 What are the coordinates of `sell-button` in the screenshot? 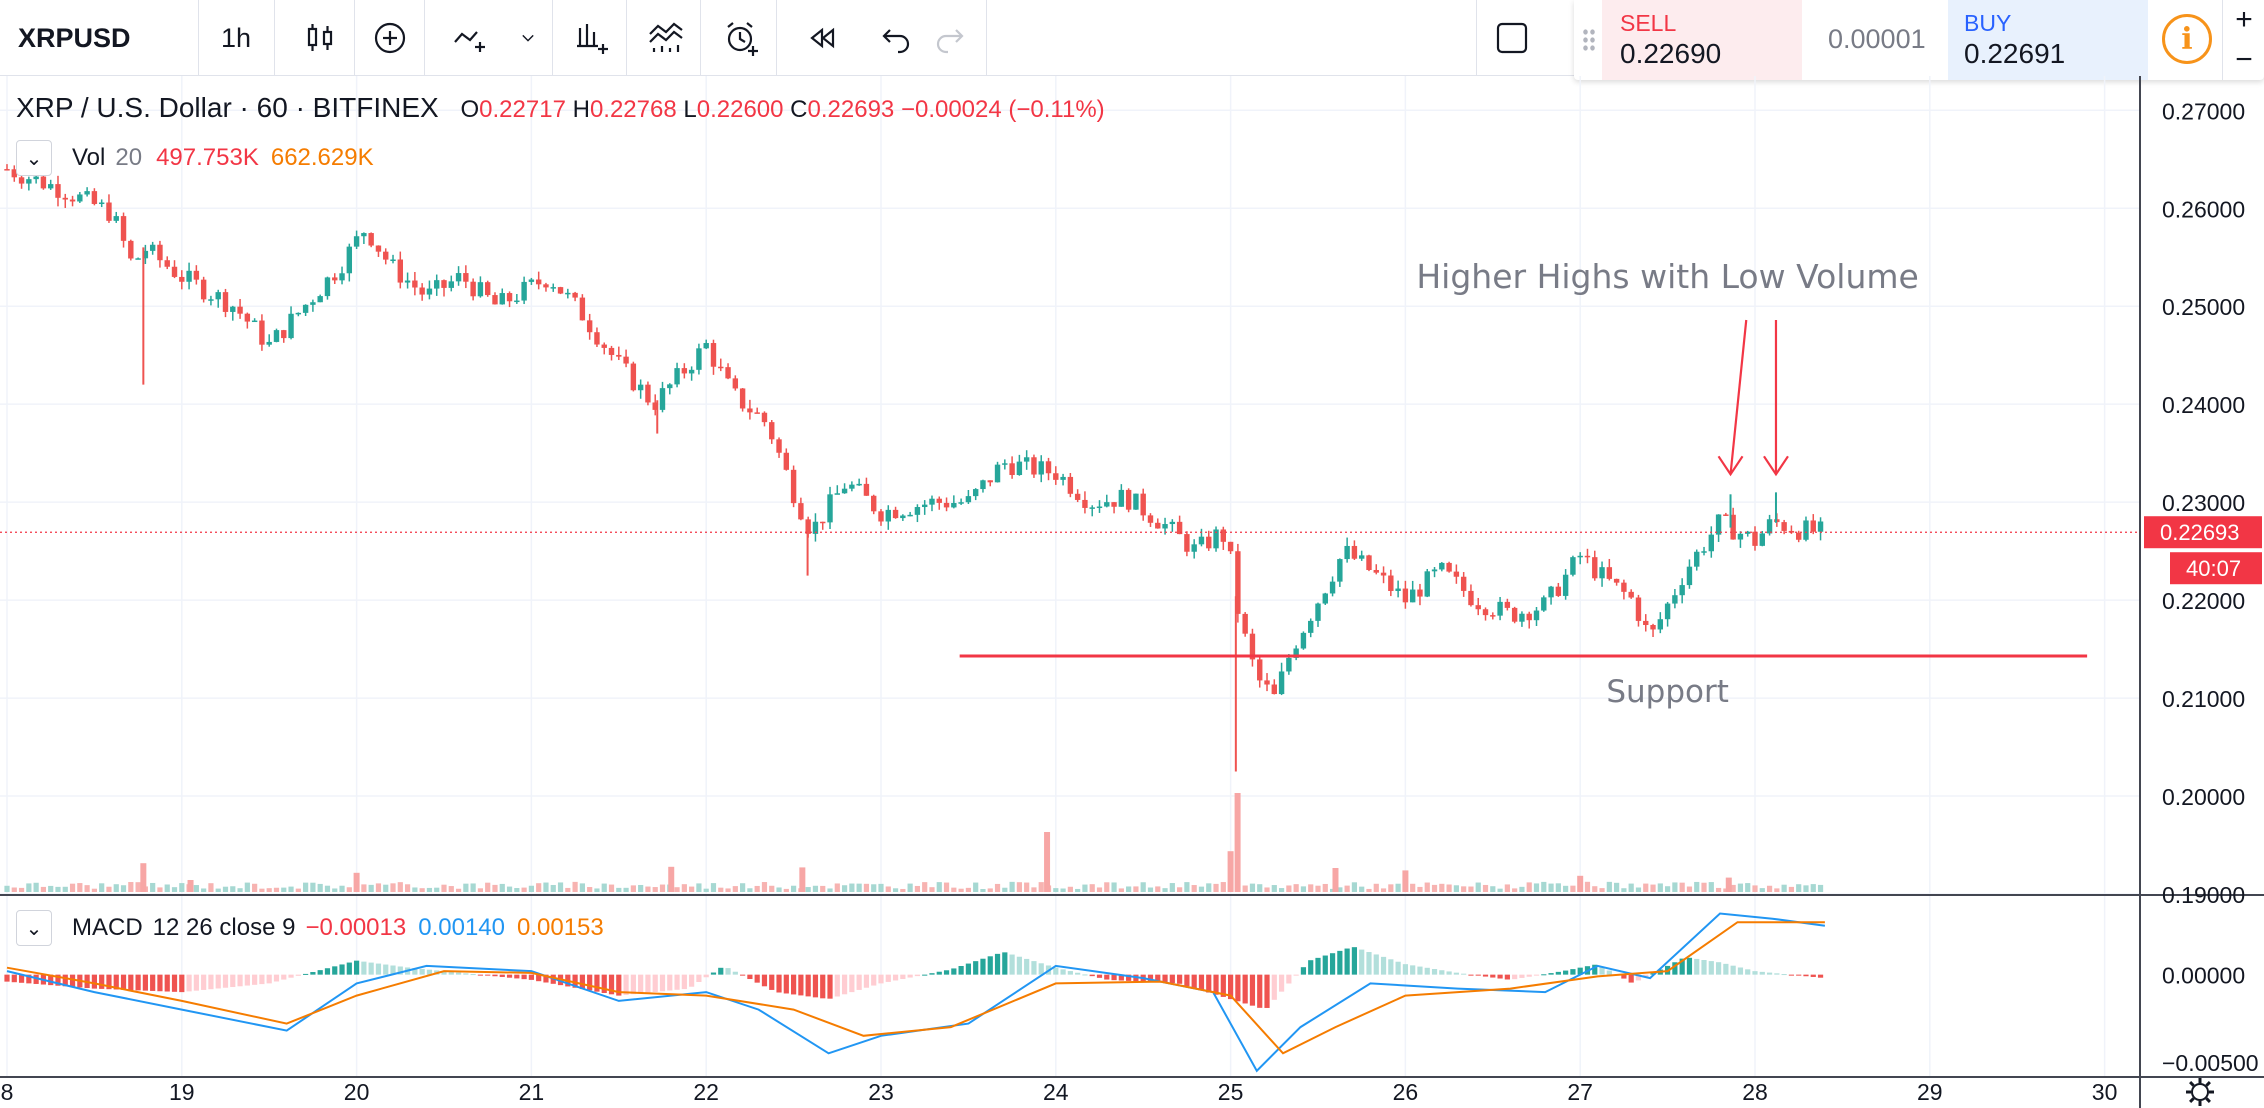 It's located at (1702, 40).